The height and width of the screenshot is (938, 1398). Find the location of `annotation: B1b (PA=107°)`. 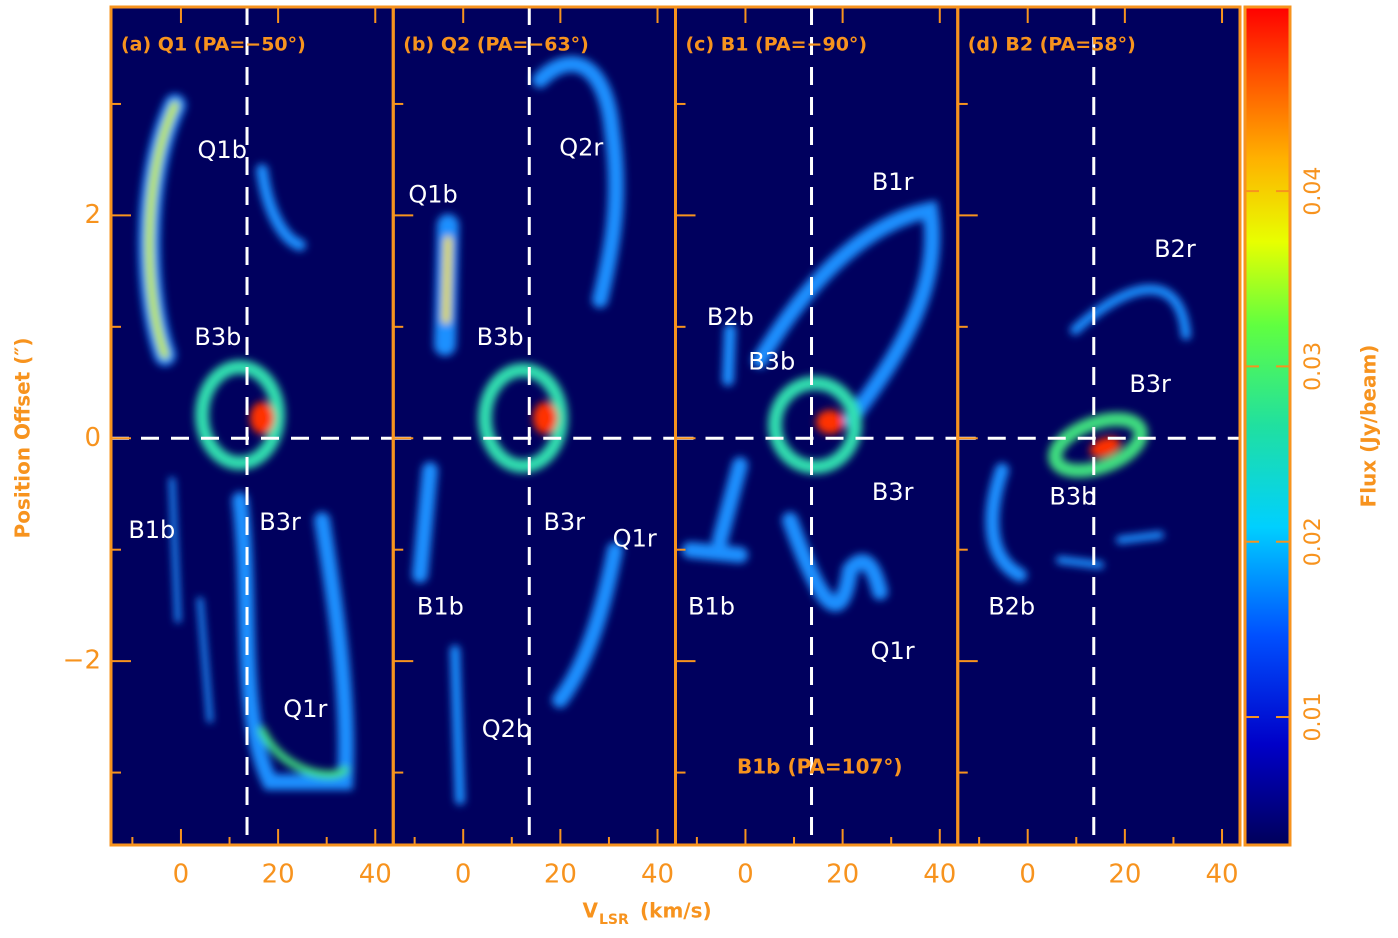

annotation: B1b (PA=107°) is located at coordinates (820, 767).